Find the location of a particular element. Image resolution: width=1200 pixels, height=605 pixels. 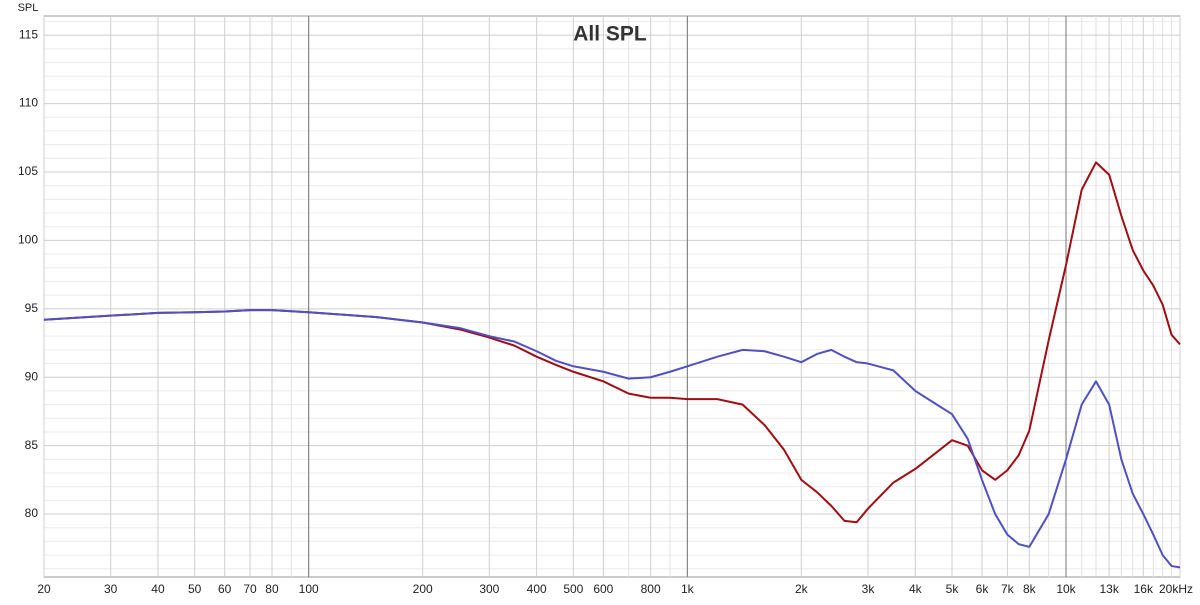

x-tick-label: 5k is located at coordinates (953, 589).